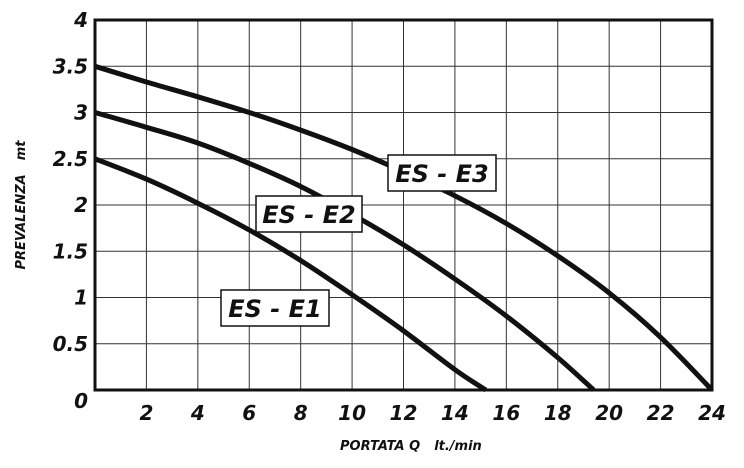  Describe the element at coordinates (70, 251) in the screenshot. I see `y-tick-label: 1.5` at that location.